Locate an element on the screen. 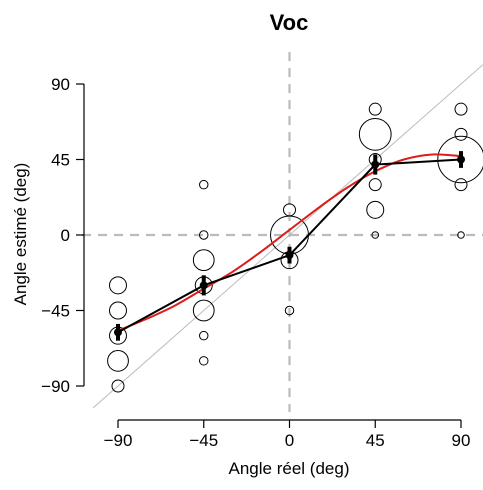 The height and width of the screenshot is (490, 483). y-tick-label: −90 is located at coordinates (55, 386).